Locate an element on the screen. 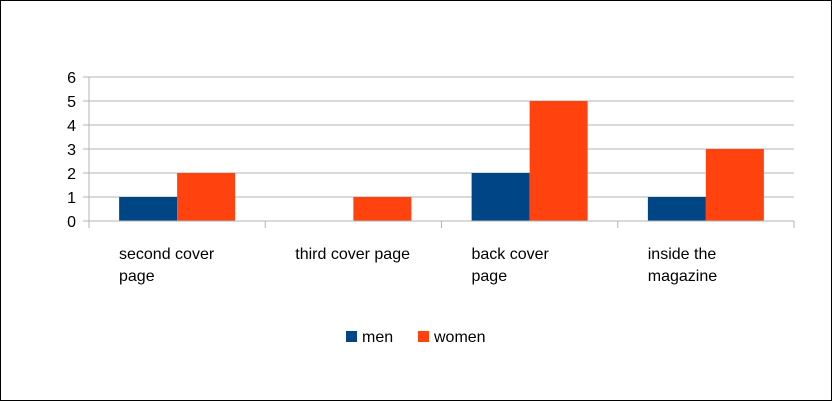 The height and width of the screenshot is (402, 832). y-tick-label: 0 is located at coordinates (71, 222).